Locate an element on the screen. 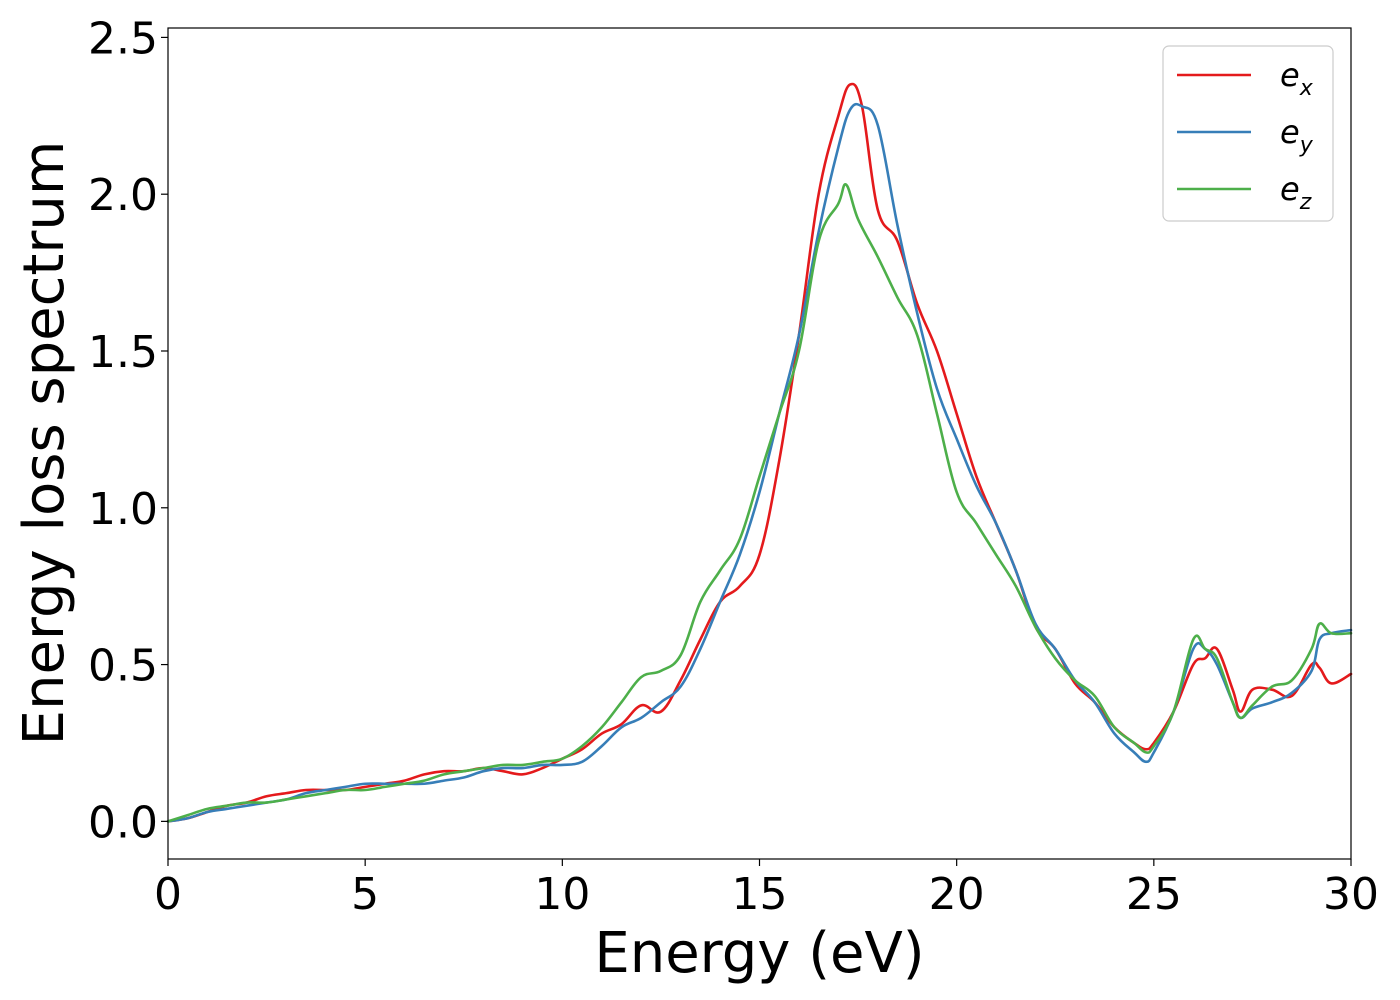 The image size is (1400, 1000). legend-label-x: ex is located at coordinates (1297, 78).